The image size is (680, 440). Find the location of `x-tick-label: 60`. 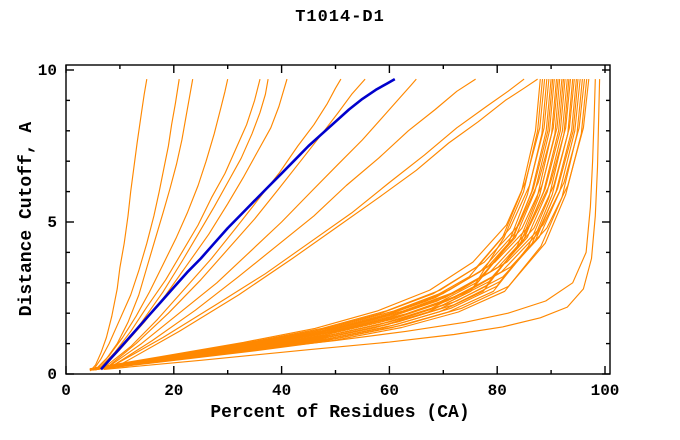

x-tick-label: 60 is located at coordinates (389, 391).